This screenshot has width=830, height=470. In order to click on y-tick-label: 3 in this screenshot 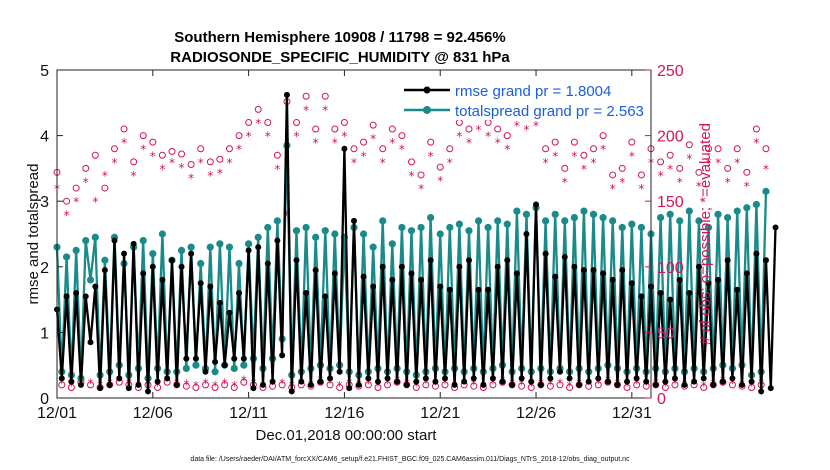, I will do `click(44, 202)`.